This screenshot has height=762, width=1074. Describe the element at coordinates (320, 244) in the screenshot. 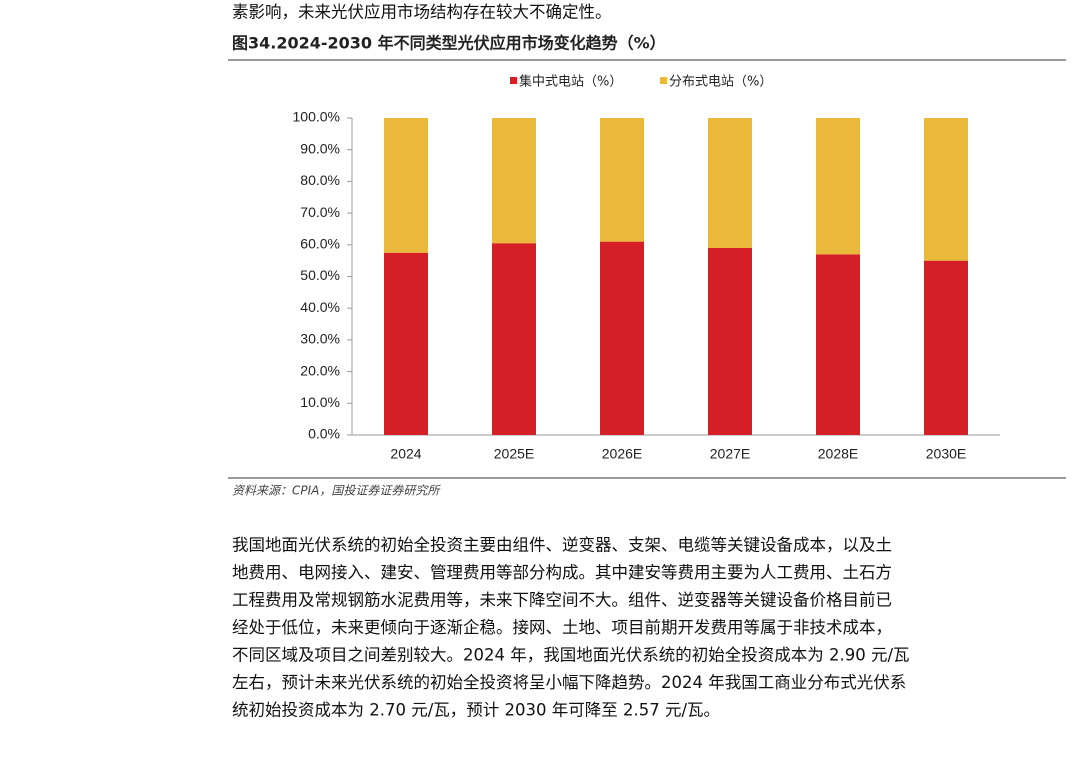

I see `y-tick-label: 60.0%` at that location.